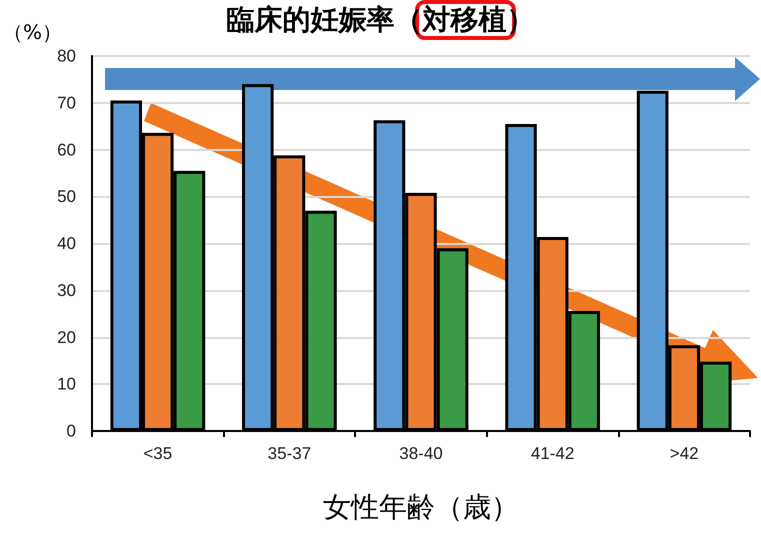 This screenshot has width=761, height=535. What do you see at coordinates (684, 453) in the screenshot?
I see `x-tick-label: >42` at bounding box center [684, 453].